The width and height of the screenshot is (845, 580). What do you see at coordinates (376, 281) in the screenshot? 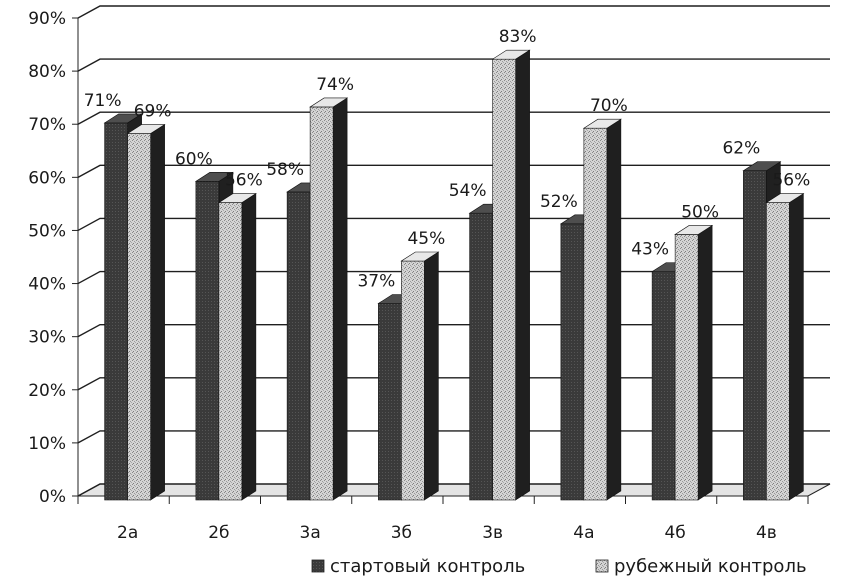
I see `data-label: 37%` at bounding box center [376, 281].